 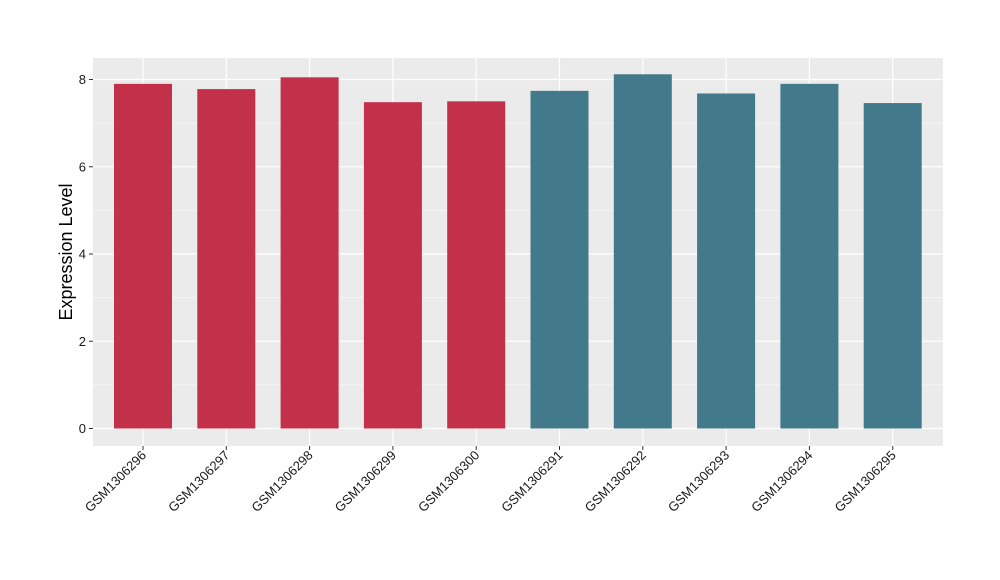 I want to click on bar-GSM1306298, so click(x=309, y=253).